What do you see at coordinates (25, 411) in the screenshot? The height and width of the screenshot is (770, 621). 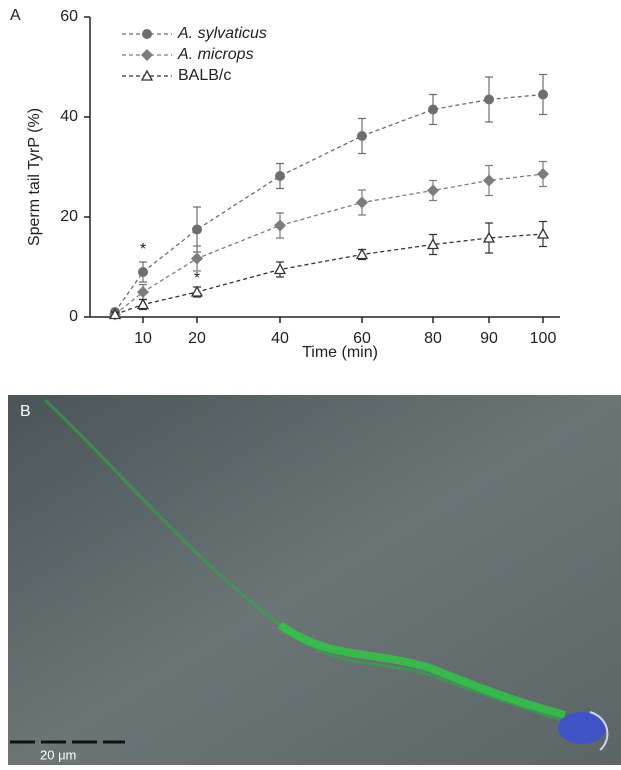 I see `panel-label: B` at bounding box center [25, 411].